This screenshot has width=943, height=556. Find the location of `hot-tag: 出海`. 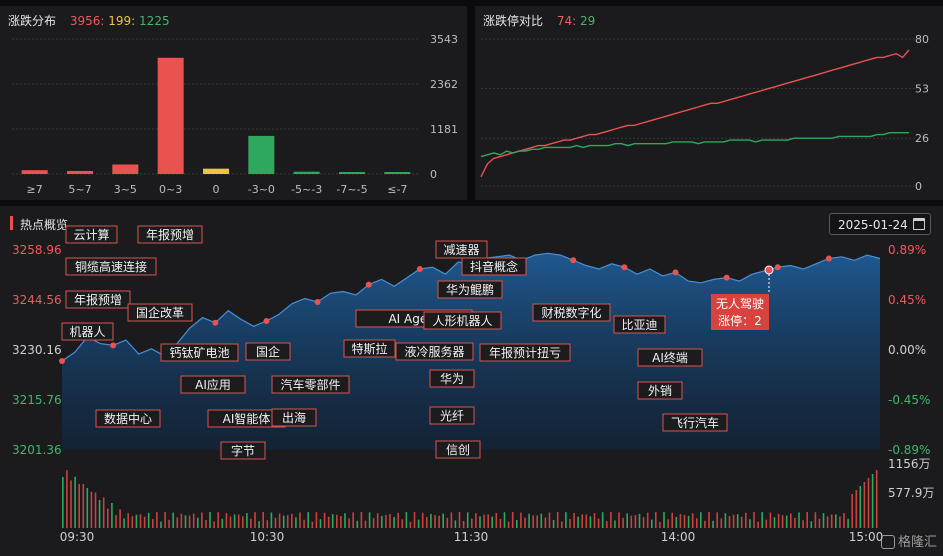

hot-tag: 出海 is located at coordinates (294, 417).